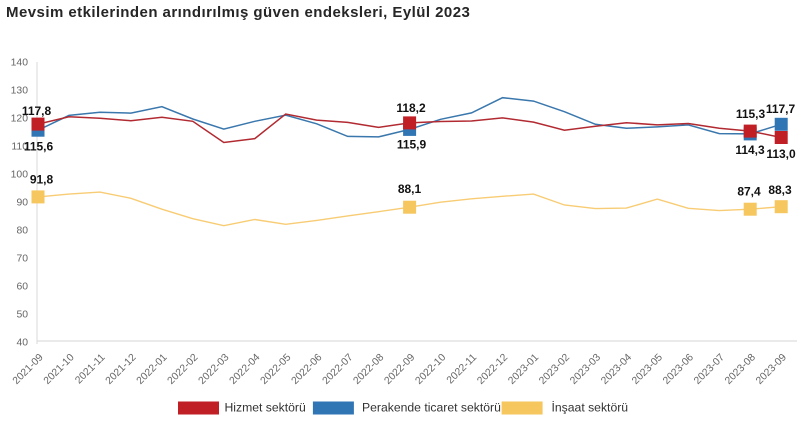 The width and height of the screenshot is (806, 424). Describe the element at coordinates (42, 180) in the screenshot. I see `svg-text: 91,8` at that location.